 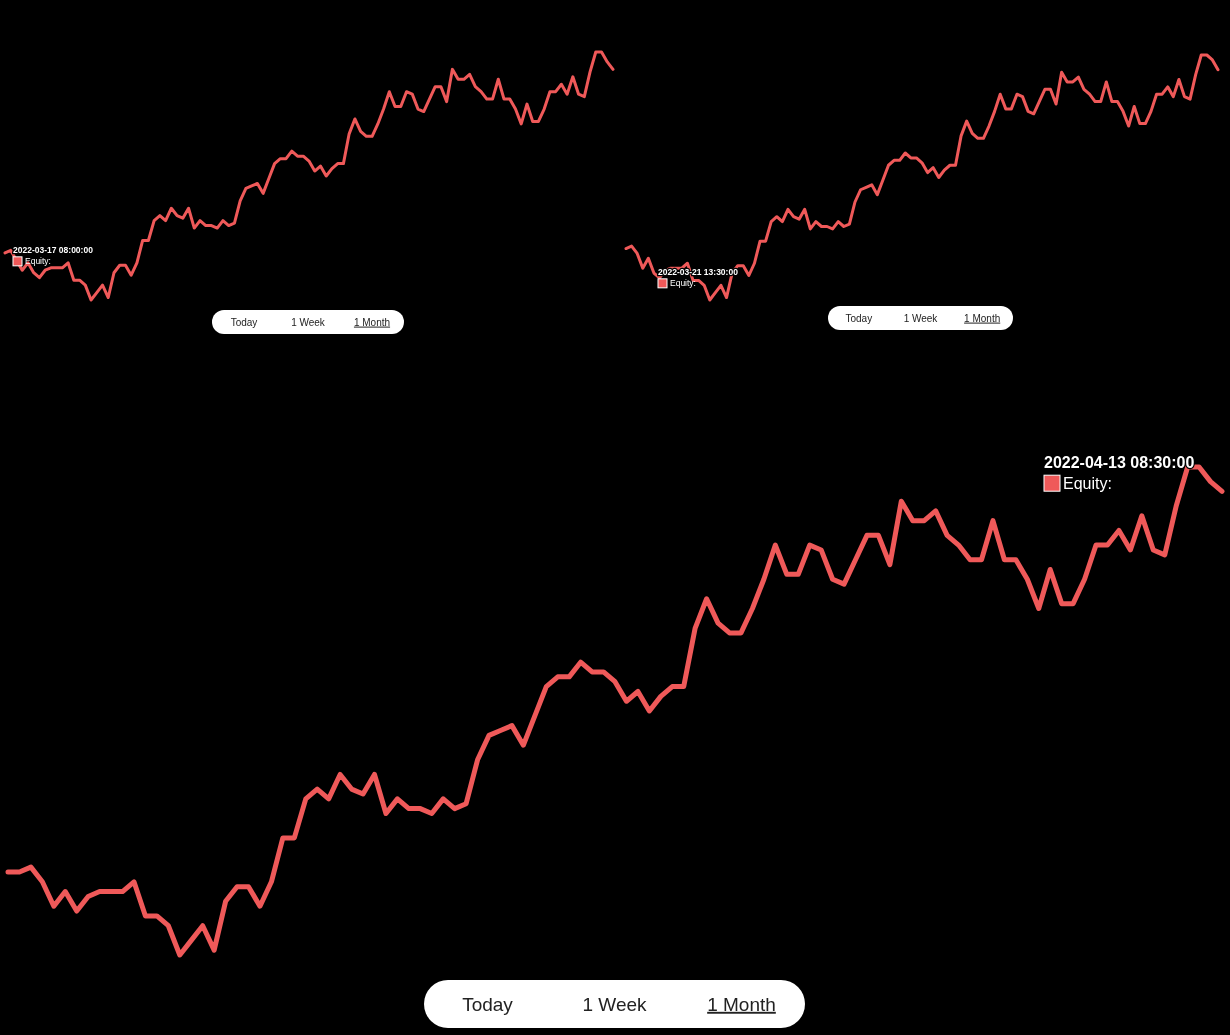 What do you see at coordinates (53, 250) in the screenshot?
I see `annotation: 2022-03-17 08:00:00` at bounding box center [53, 250].